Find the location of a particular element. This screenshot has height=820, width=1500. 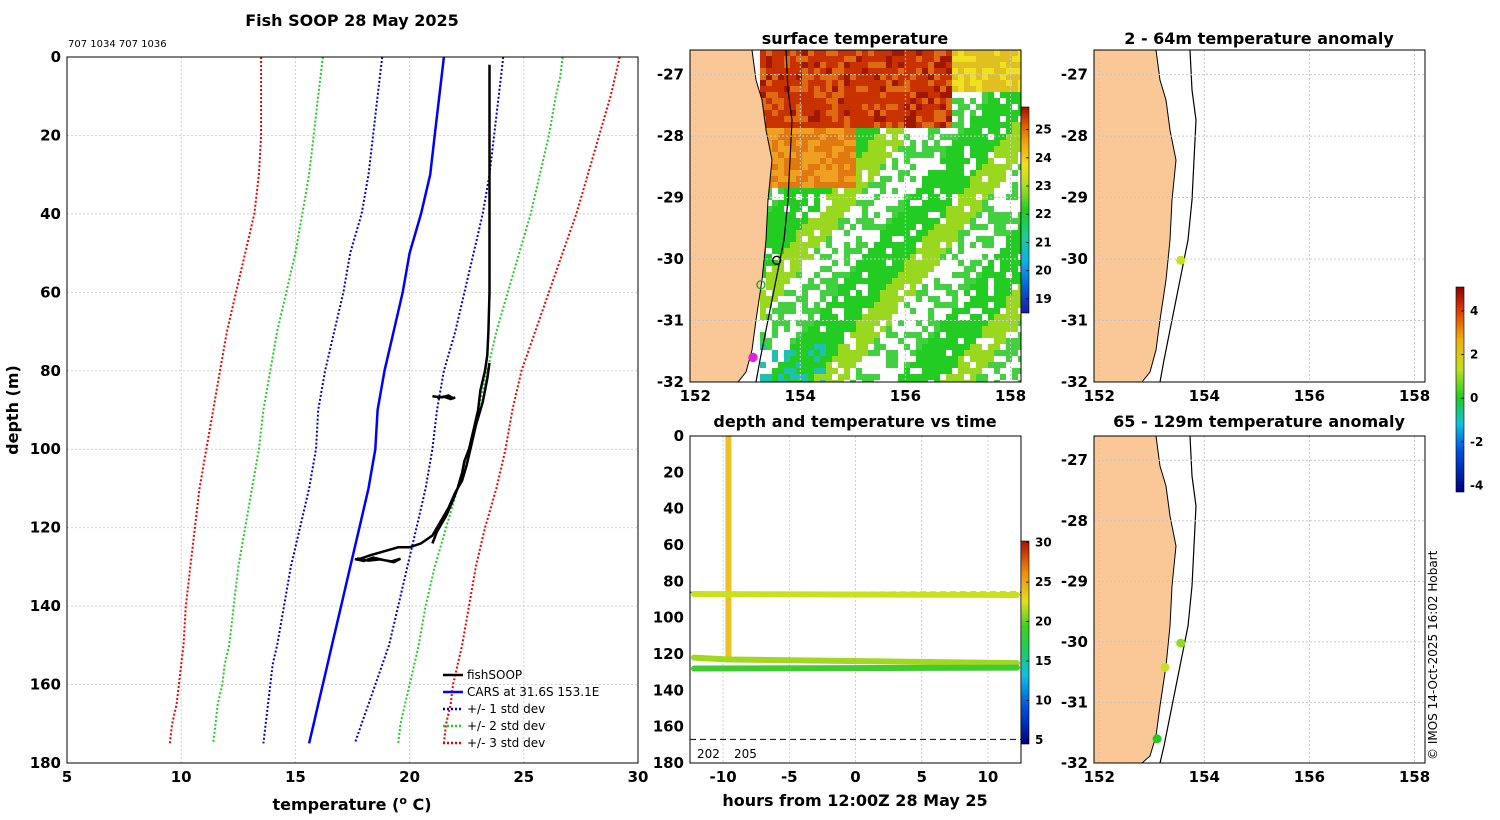

profile-ytick-label: 60 is located at coordinates (50, 292).